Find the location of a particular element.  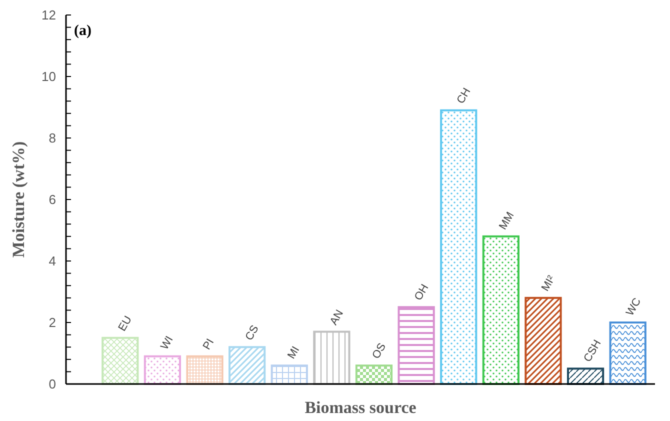

x-tick-label: CS is located at coordinates (252, 333).